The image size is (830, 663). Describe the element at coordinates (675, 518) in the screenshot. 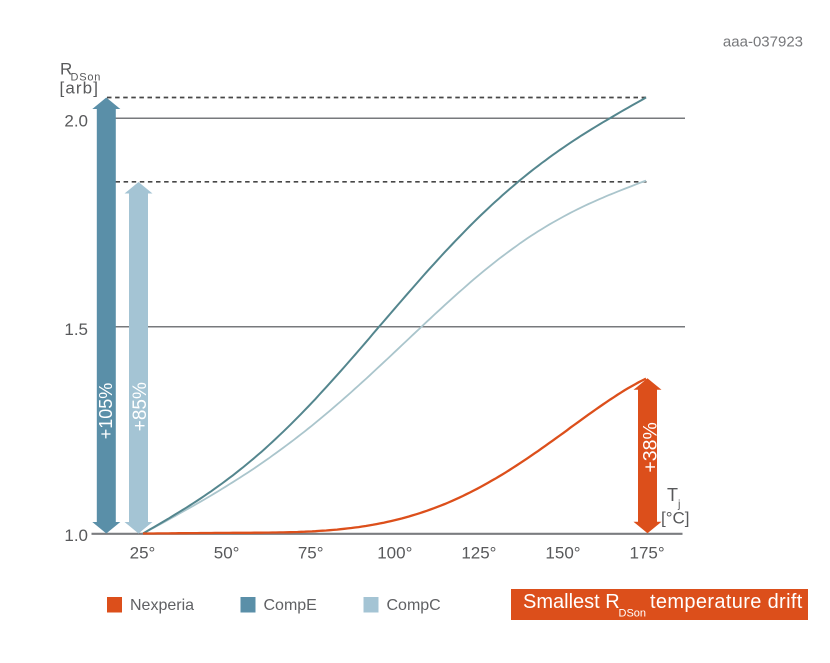

I see `svg-text: [°C]` at that location.